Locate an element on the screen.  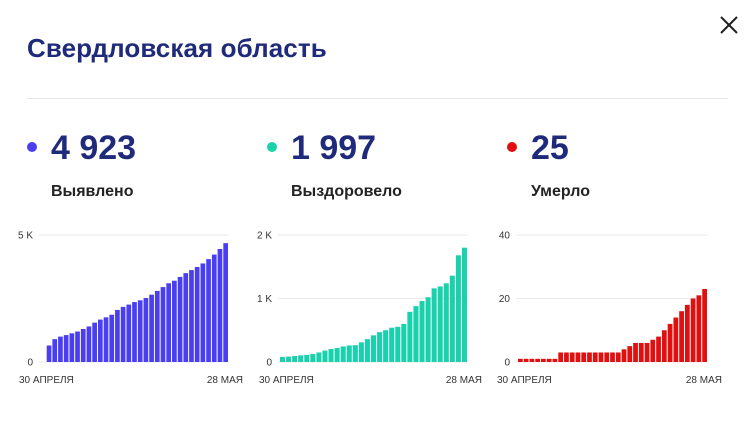
page-title: Свердловская область is located at coordinates (177, 48).